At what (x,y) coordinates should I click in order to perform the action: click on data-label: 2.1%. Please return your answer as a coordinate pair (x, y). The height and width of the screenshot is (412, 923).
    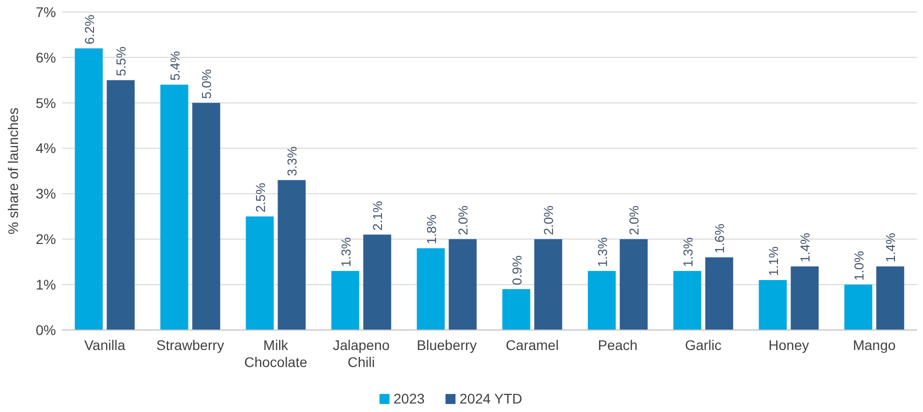
    Looking at the image, I should click on (378, 215).